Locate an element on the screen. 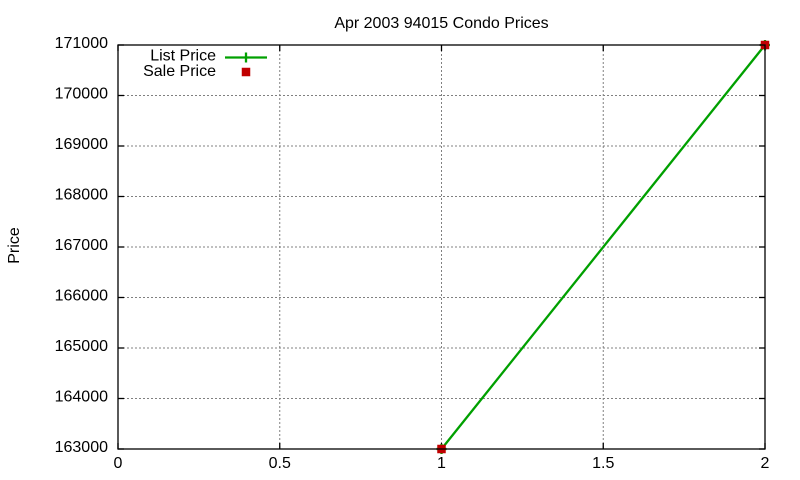 The height and width of the screenshot is (480, 800). svg-text: 171000 is located at coordinates (81, 43).